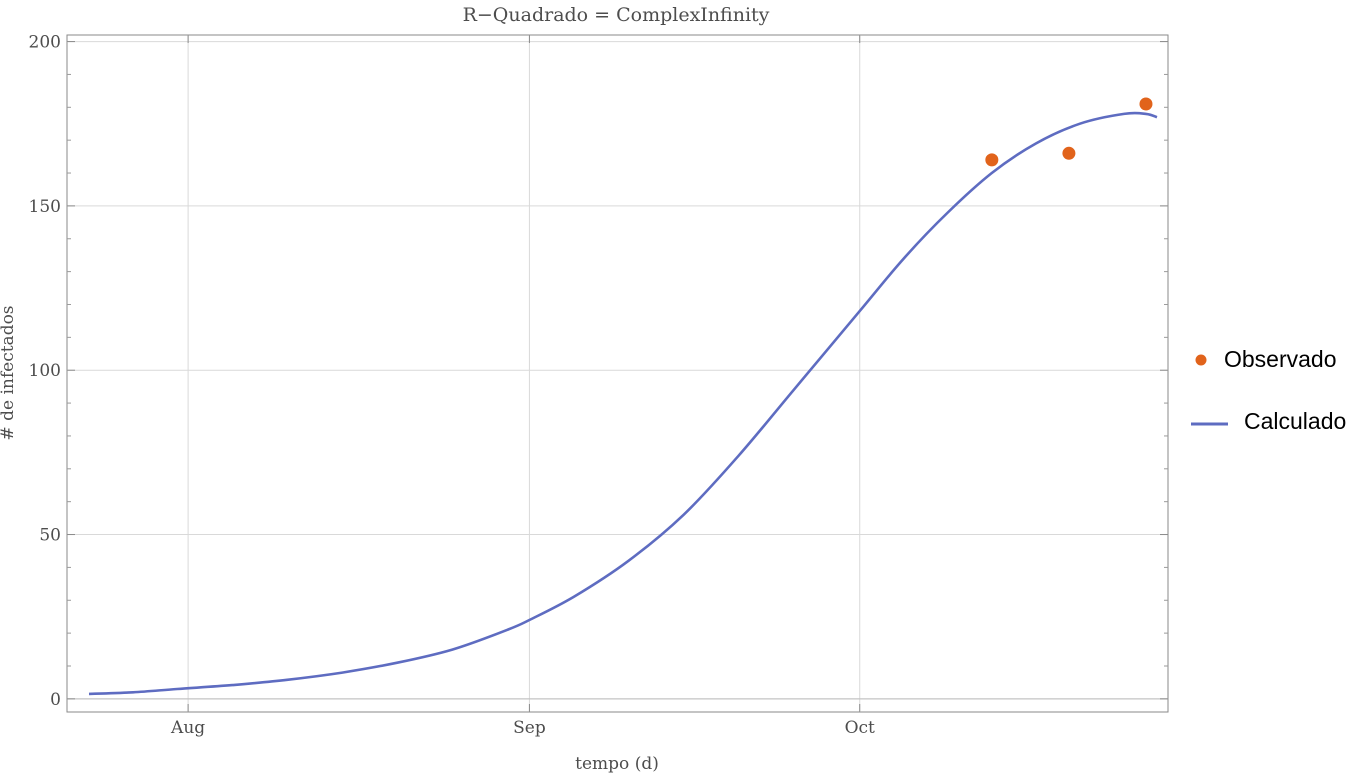  I want to click on y-tick-label: 100, so click(45, 371).